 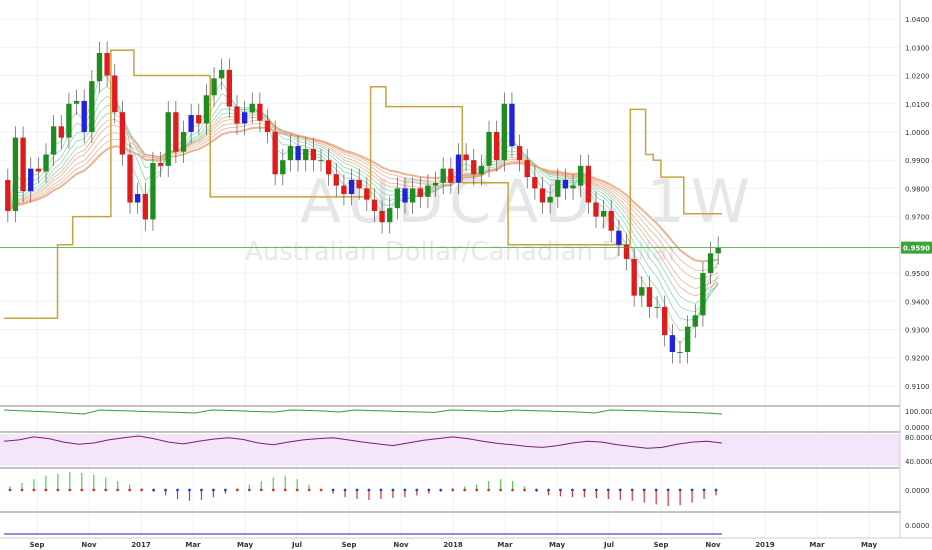 I want to click on time-tick-label: Mar, so click(x=505, y=545).